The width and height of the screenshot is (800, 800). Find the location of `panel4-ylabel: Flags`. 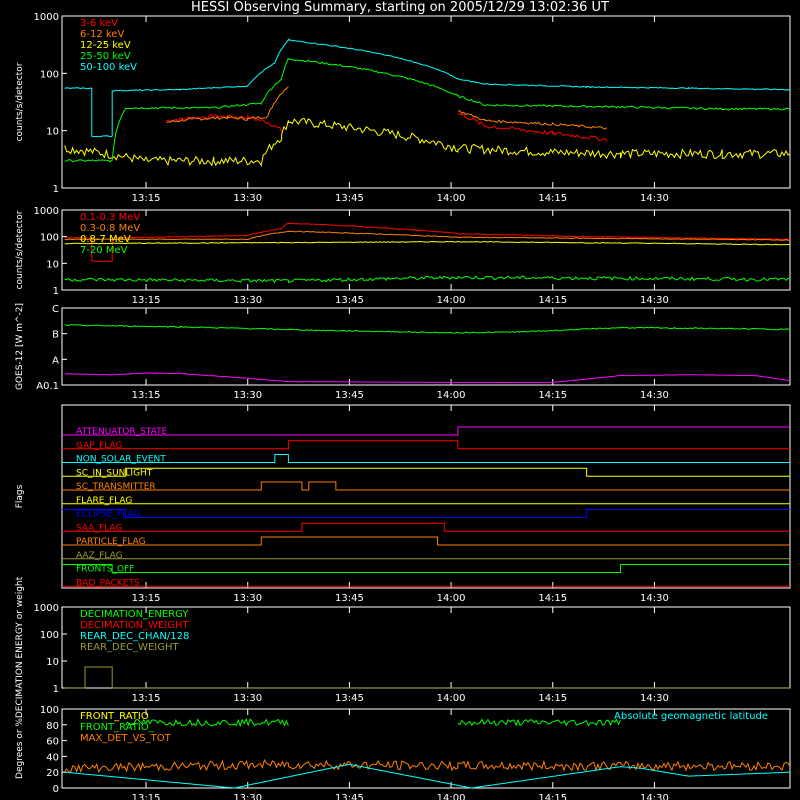

panel4-ylabel: Flags is located at coordinates (20, 496).